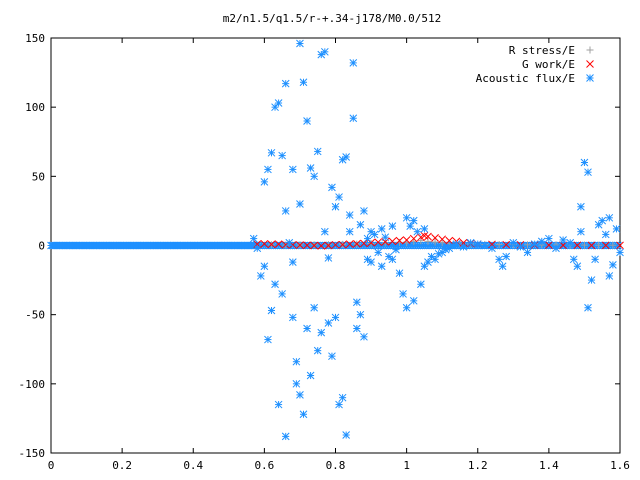  I want to click on legend-label: R stress/E, so click(542, 50).